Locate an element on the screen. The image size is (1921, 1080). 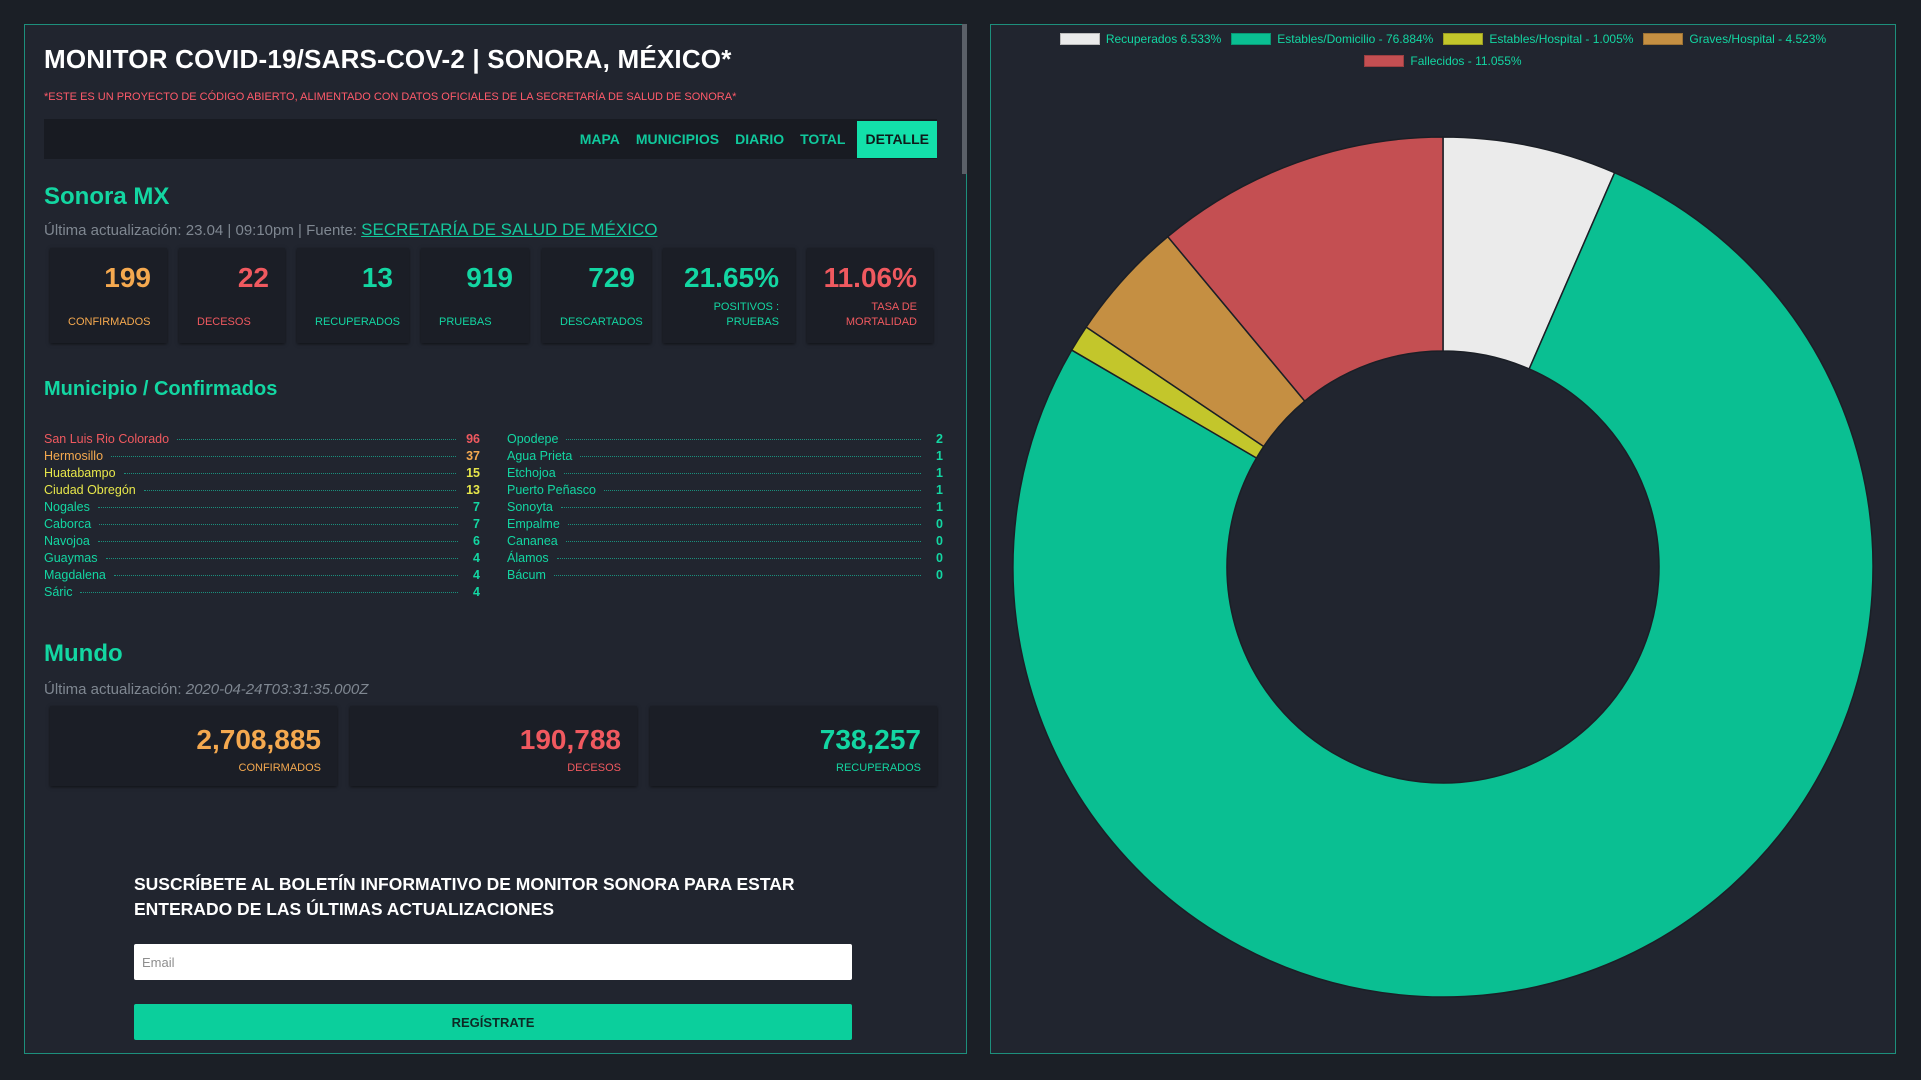
municipio-row: Álamos 0 is located at coordinates (725, 557).